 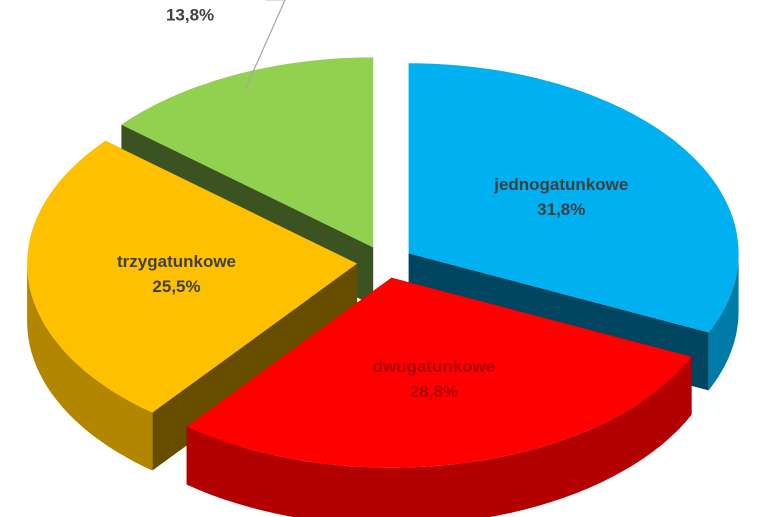 I want to click on value-label: 31,8%, so click(x=561, y=209).